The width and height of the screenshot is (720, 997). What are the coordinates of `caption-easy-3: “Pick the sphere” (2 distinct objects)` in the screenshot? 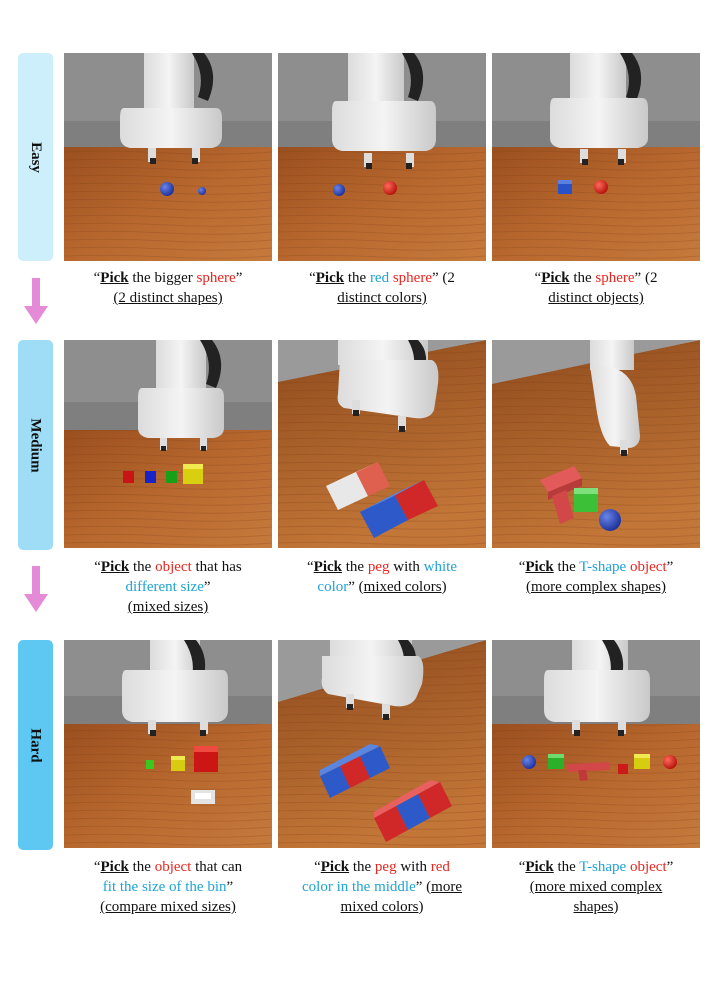 It's located at (596, 288).